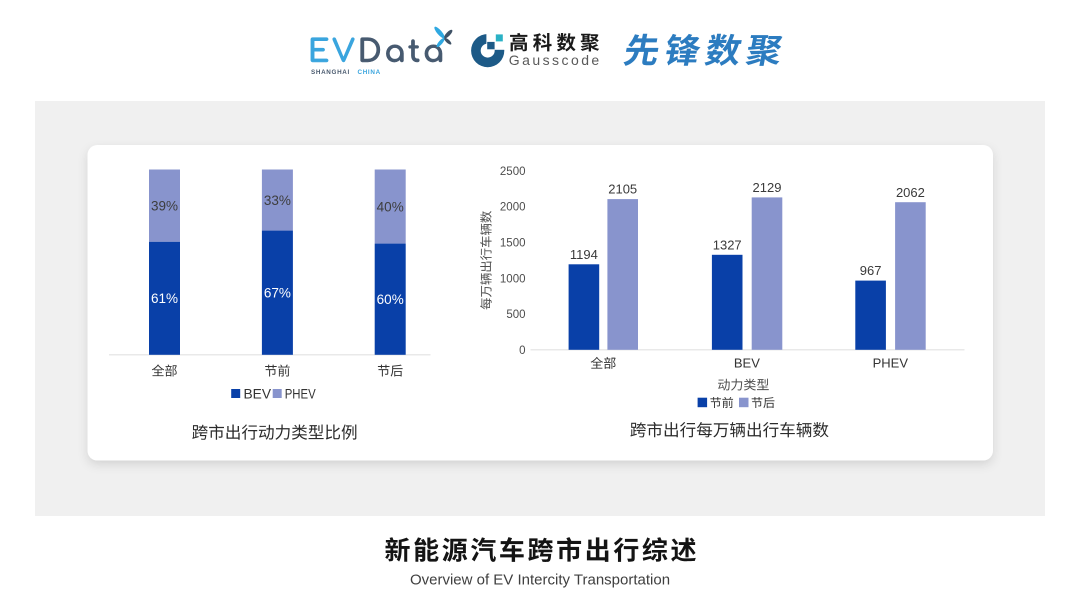  Describe the element at coordinates (513, 244) in the screenshot. I see `svg-text: 1500` at that location.